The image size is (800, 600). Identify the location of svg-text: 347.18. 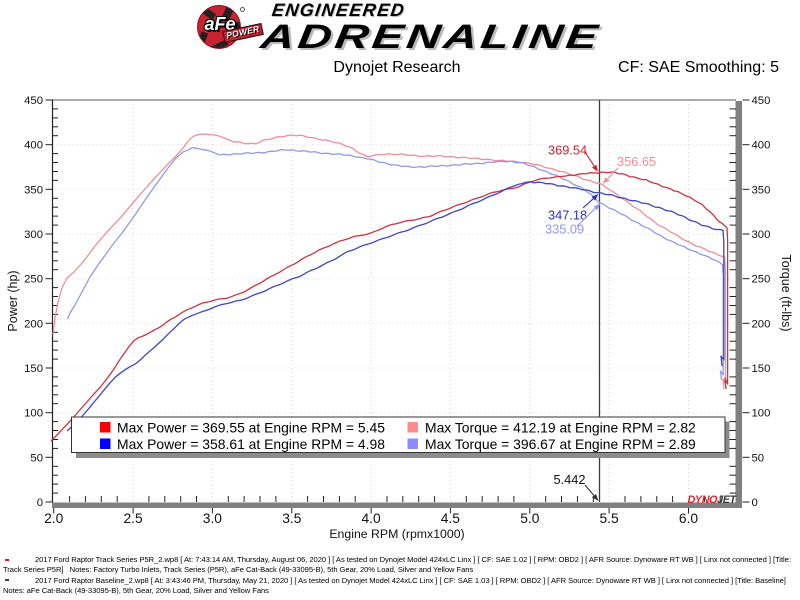
(567, 215).